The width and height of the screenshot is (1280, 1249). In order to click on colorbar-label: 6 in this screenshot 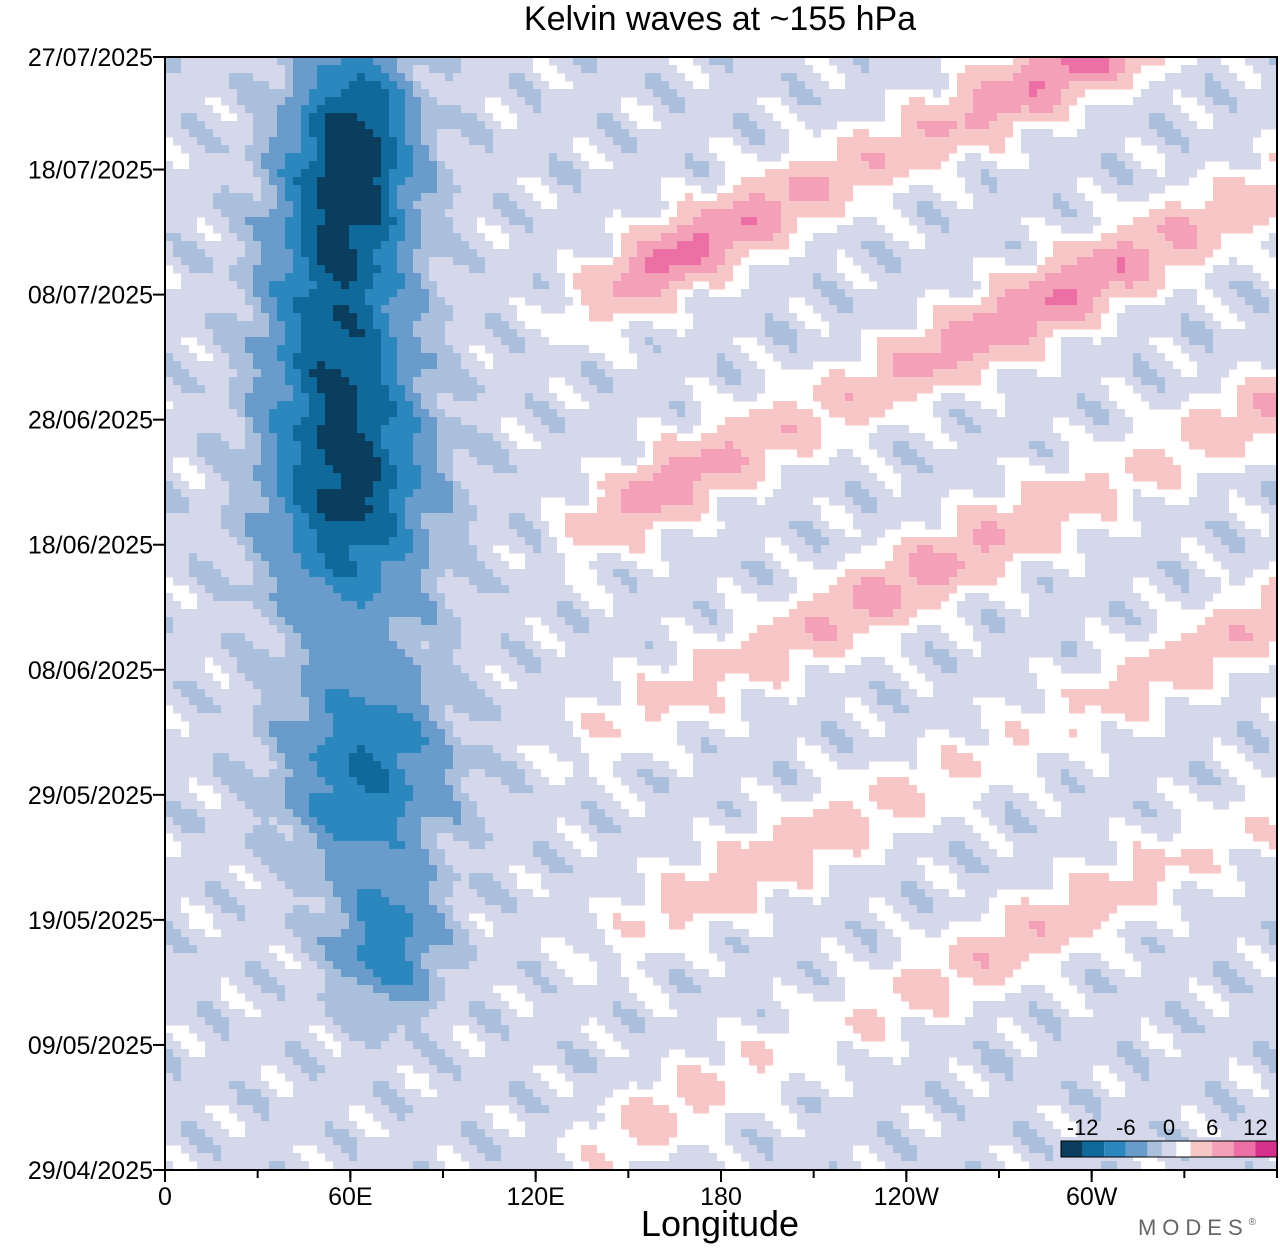, I will do `click(1212, 1127)`.